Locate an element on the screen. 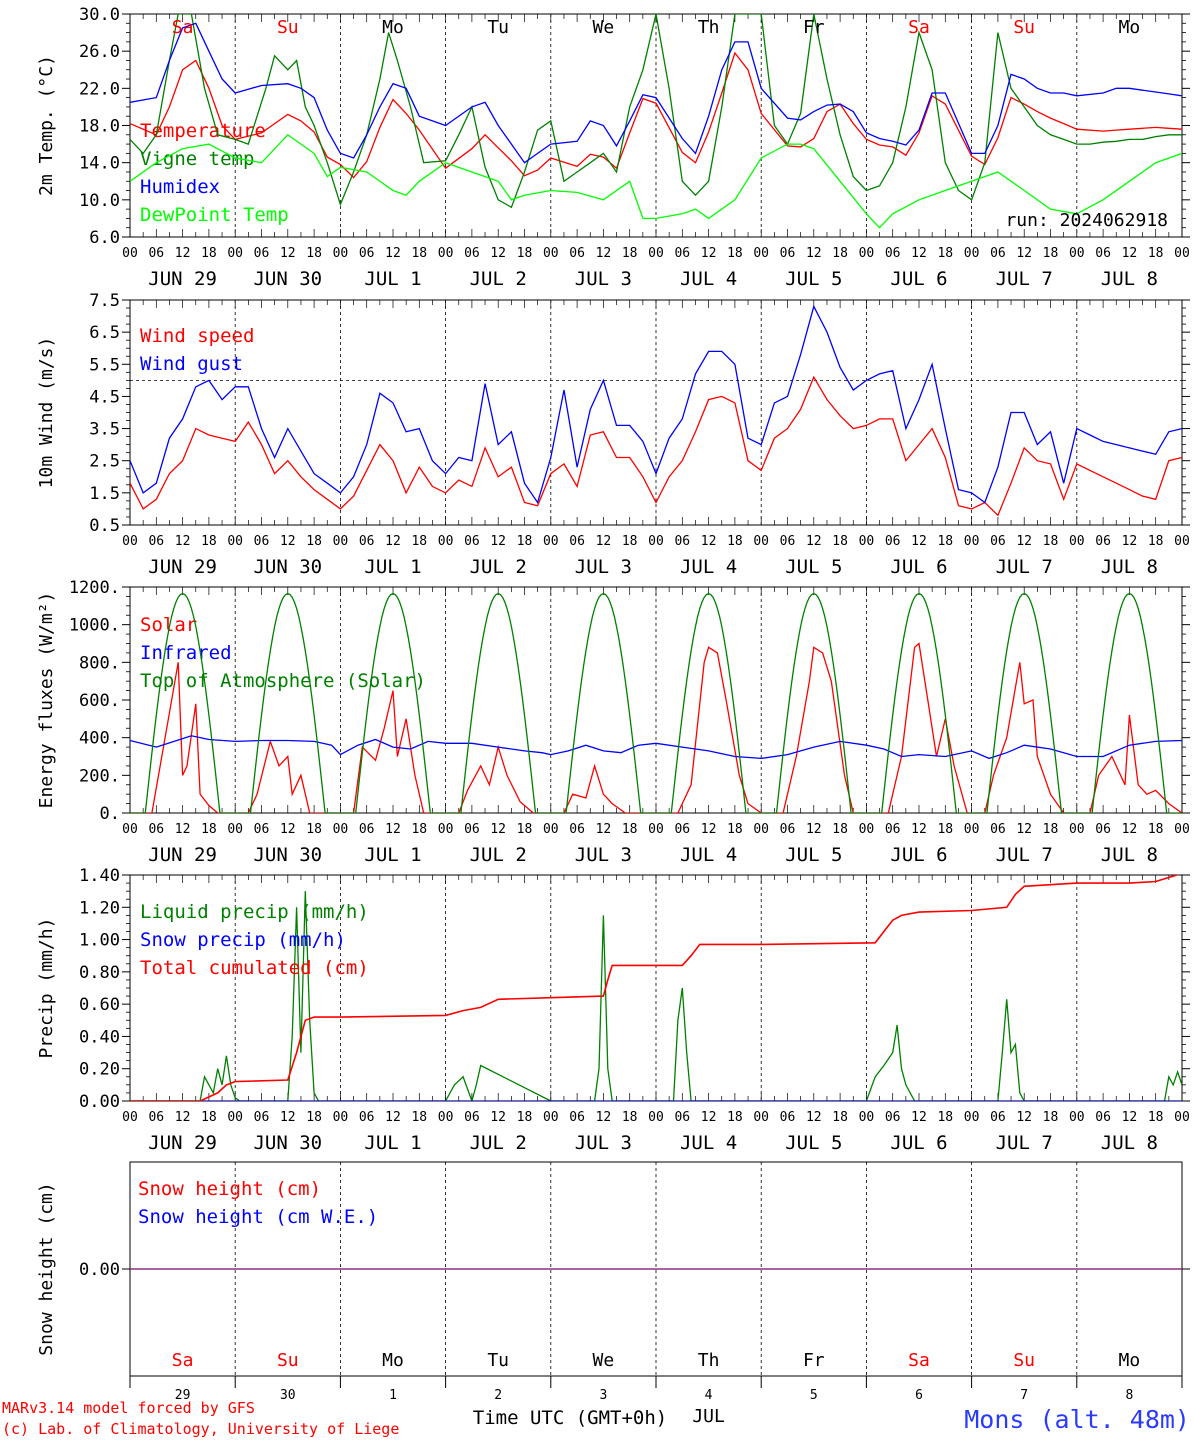  y-tick-label: 1000. is located at coordinates (94, 626).